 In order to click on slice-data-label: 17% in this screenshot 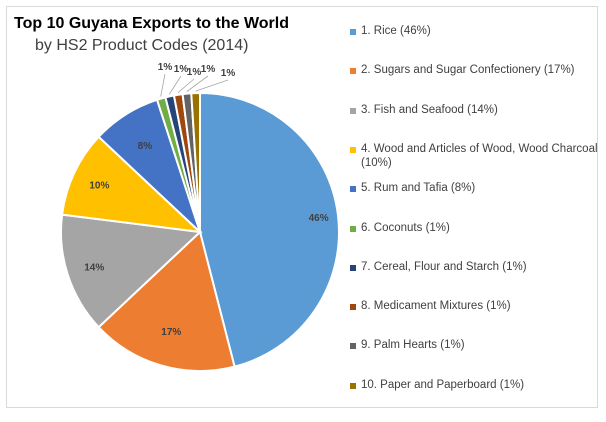, I will do `click(171, 332)`.